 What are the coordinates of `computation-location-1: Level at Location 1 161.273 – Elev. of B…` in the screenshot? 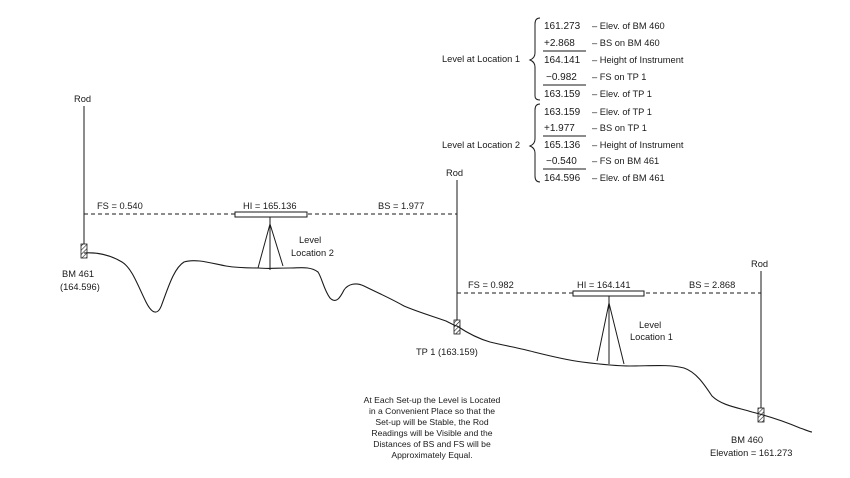 It's located at (563, 59).